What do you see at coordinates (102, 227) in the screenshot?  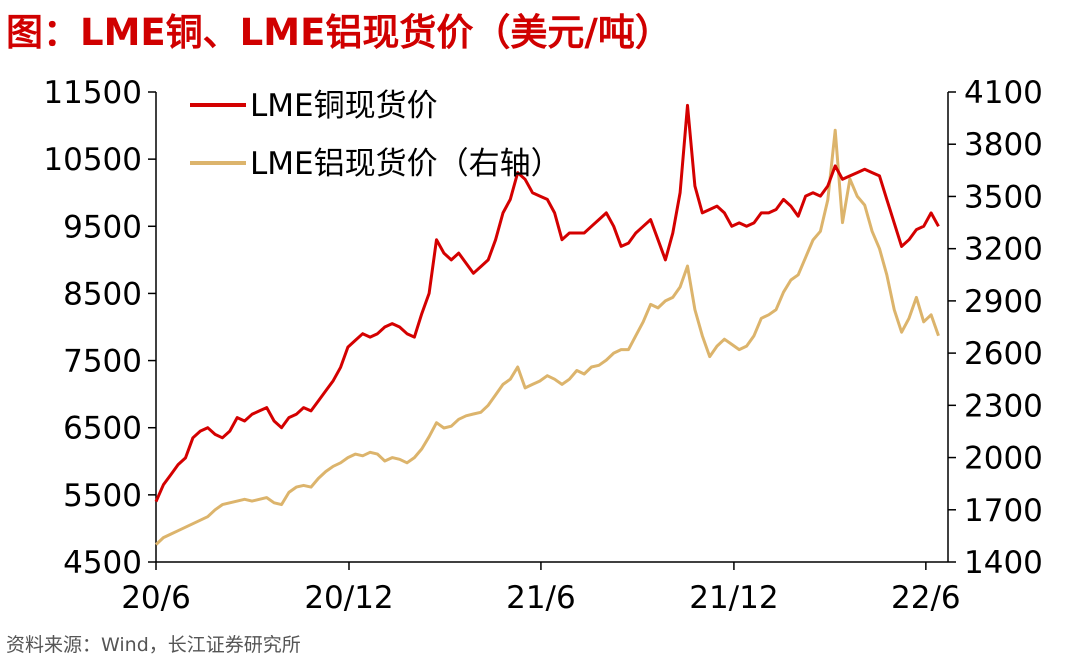 I see `left-tick-label: 9500` at bounding box center [102, 227].